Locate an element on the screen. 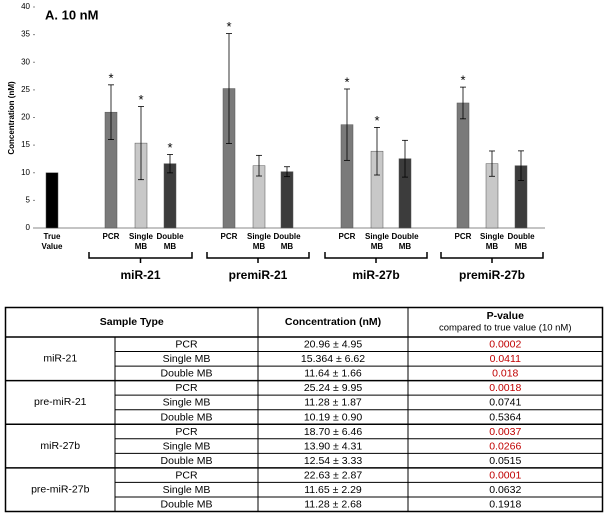 The height and width of the screenshot is (516, 607). concentration: 12.54 ± 3.33 is located at coordinates (333, 461).